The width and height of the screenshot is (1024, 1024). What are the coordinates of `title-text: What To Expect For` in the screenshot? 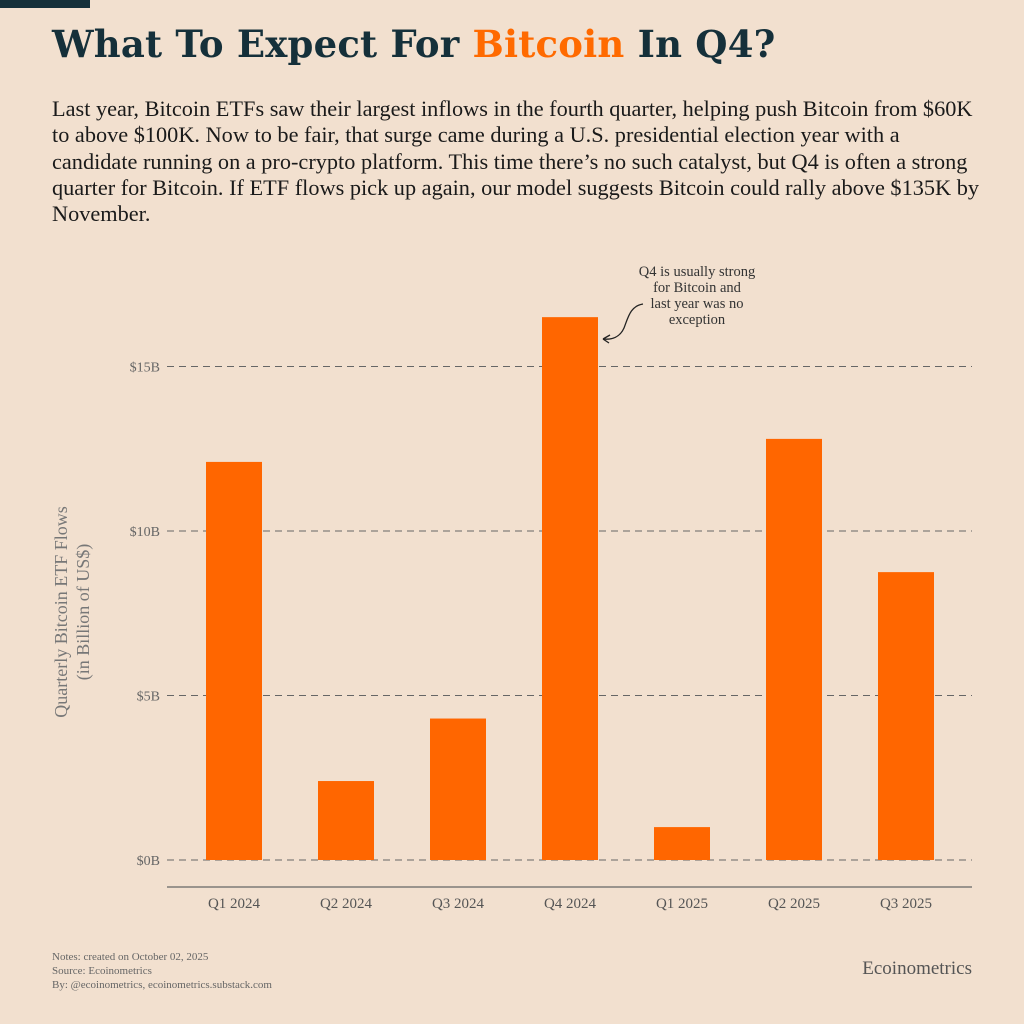 It's located at (262, 44).